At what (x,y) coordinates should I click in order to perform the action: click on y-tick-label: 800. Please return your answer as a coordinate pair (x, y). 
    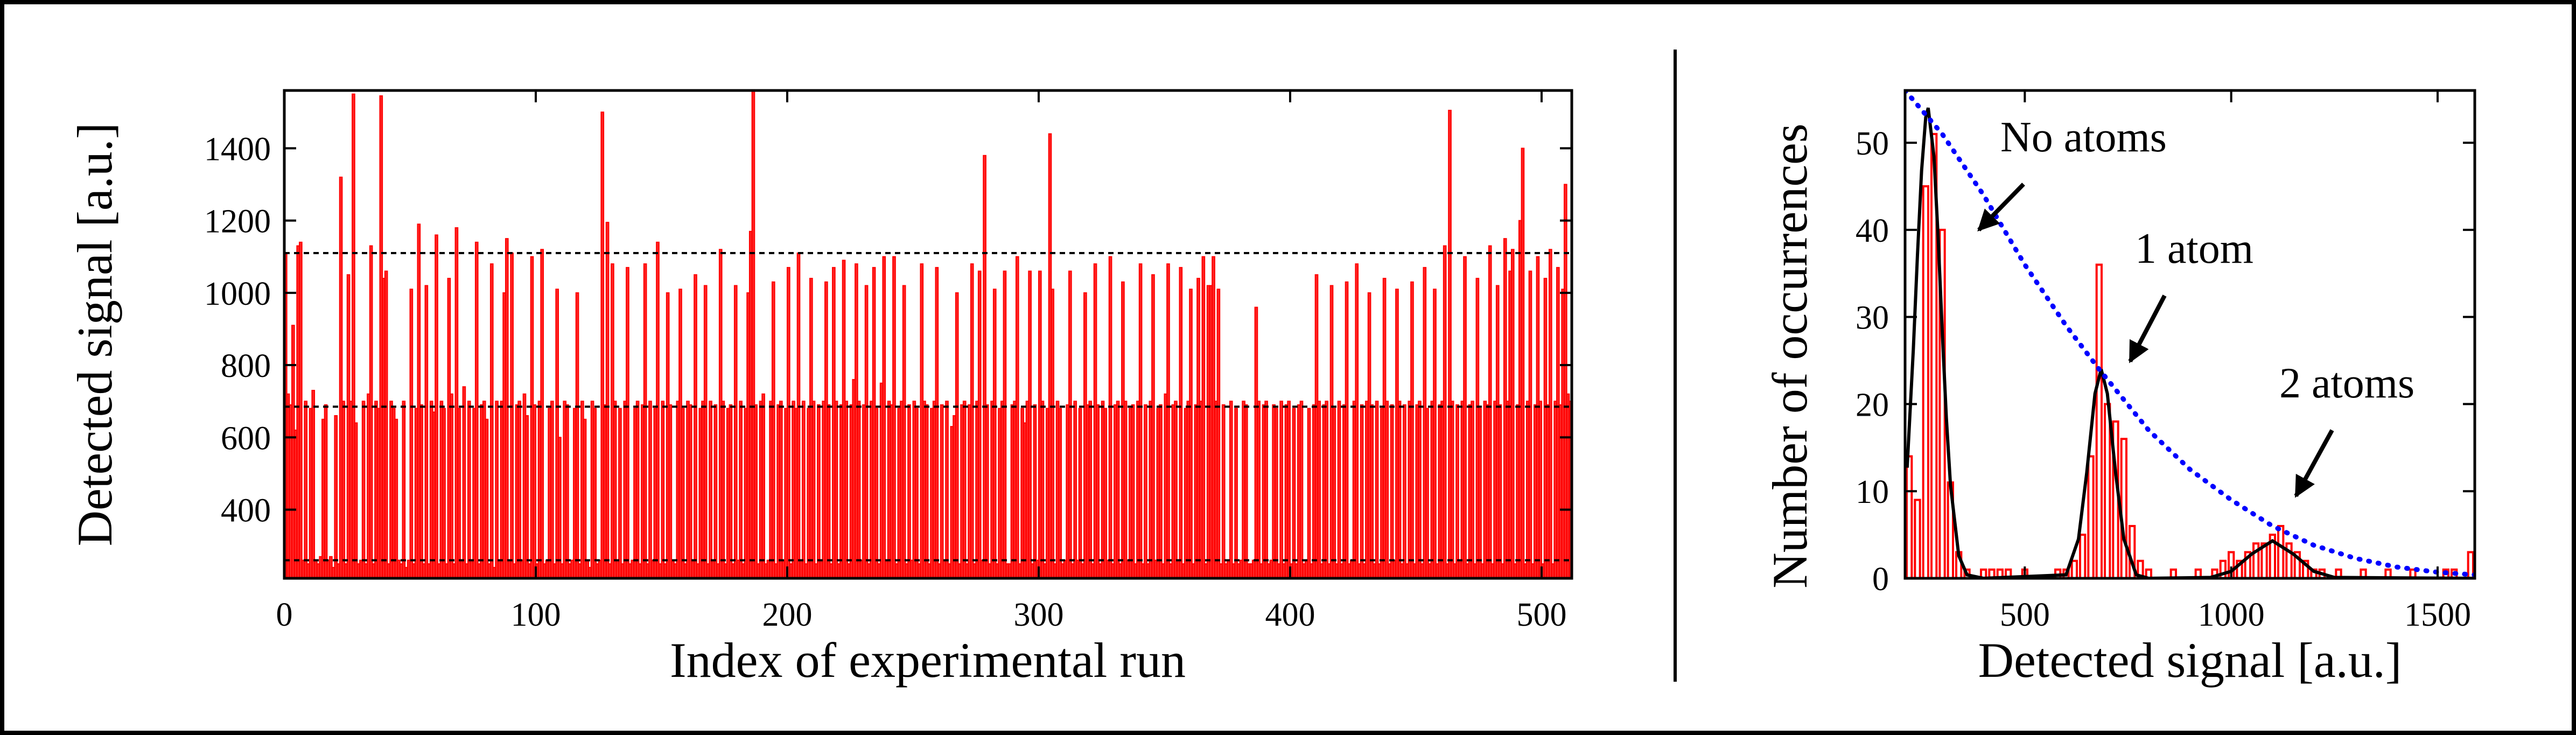
    Looking at the image, I should click on (246, 366).